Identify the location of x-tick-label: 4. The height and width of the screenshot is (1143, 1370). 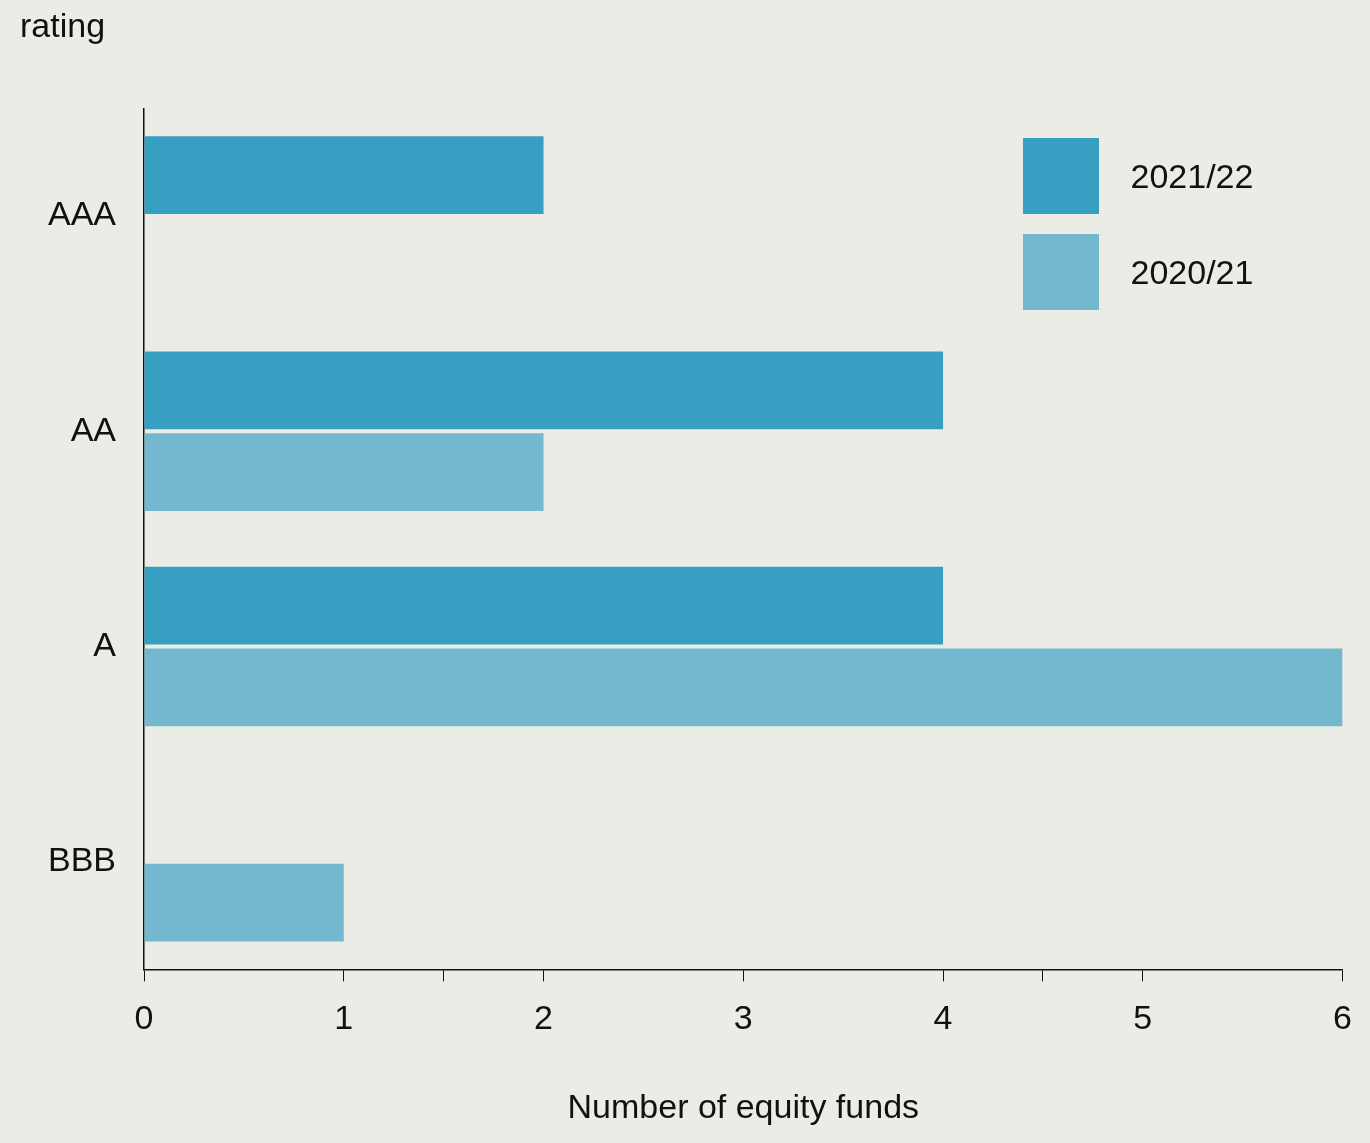
(943, 1017).